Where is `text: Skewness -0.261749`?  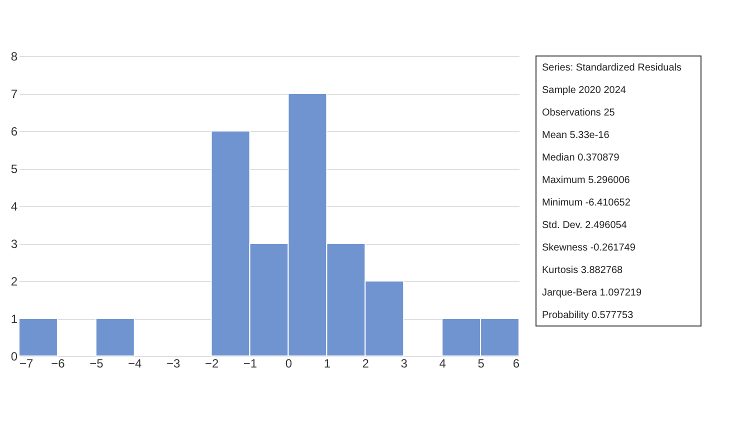
text: Skewness -0.261749 is located at coordinates (589, 248).